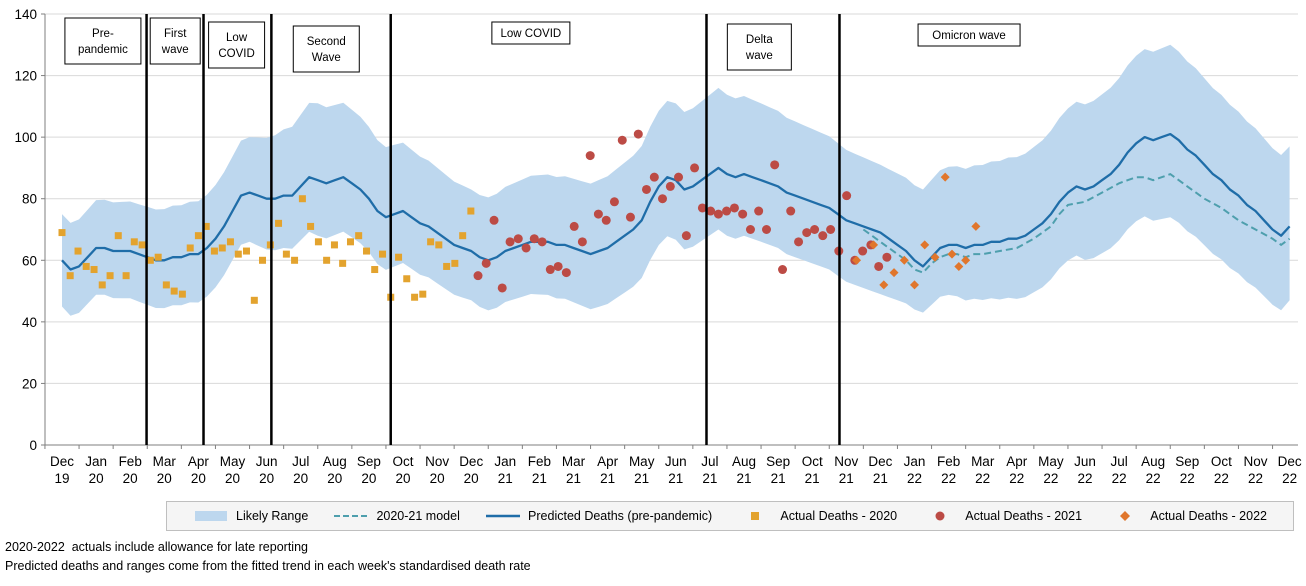 The image size is (1306, 586). Describe the element at coordinates (1118, 470) in the screenshot. I see `x-tick-label: Jul 22` at that location.